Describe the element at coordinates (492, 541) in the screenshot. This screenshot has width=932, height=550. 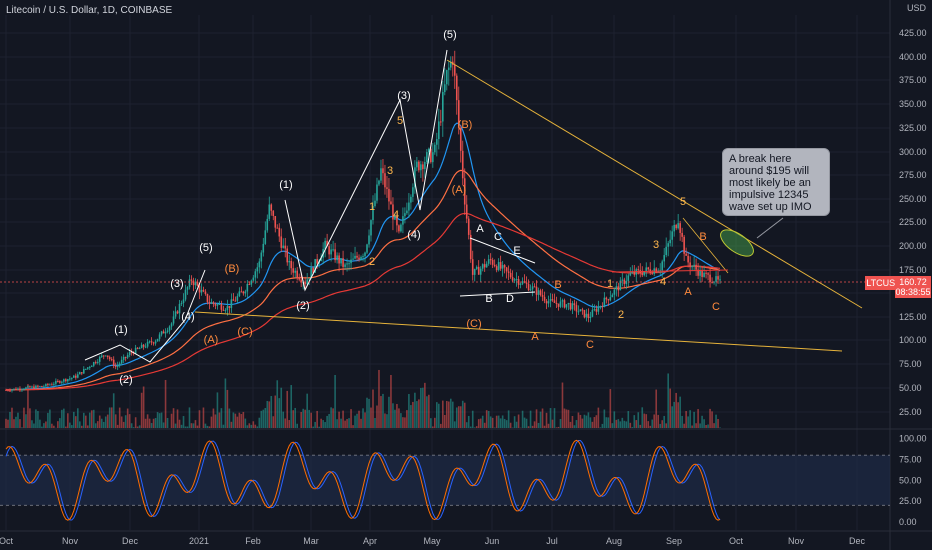
I see `time-tick-label: Jun` at that location.